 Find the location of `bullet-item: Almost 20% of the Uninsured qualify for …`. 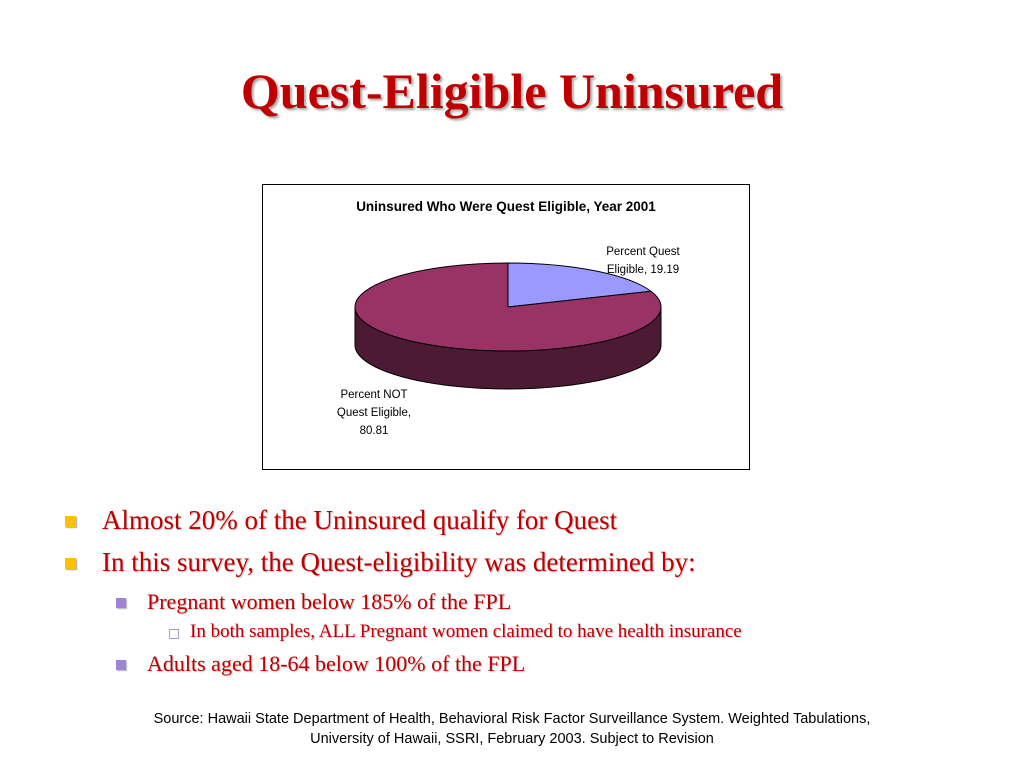

bullet-item: Almost 20% of the Uninsured qualify for … is located at coordinates (341, 520).